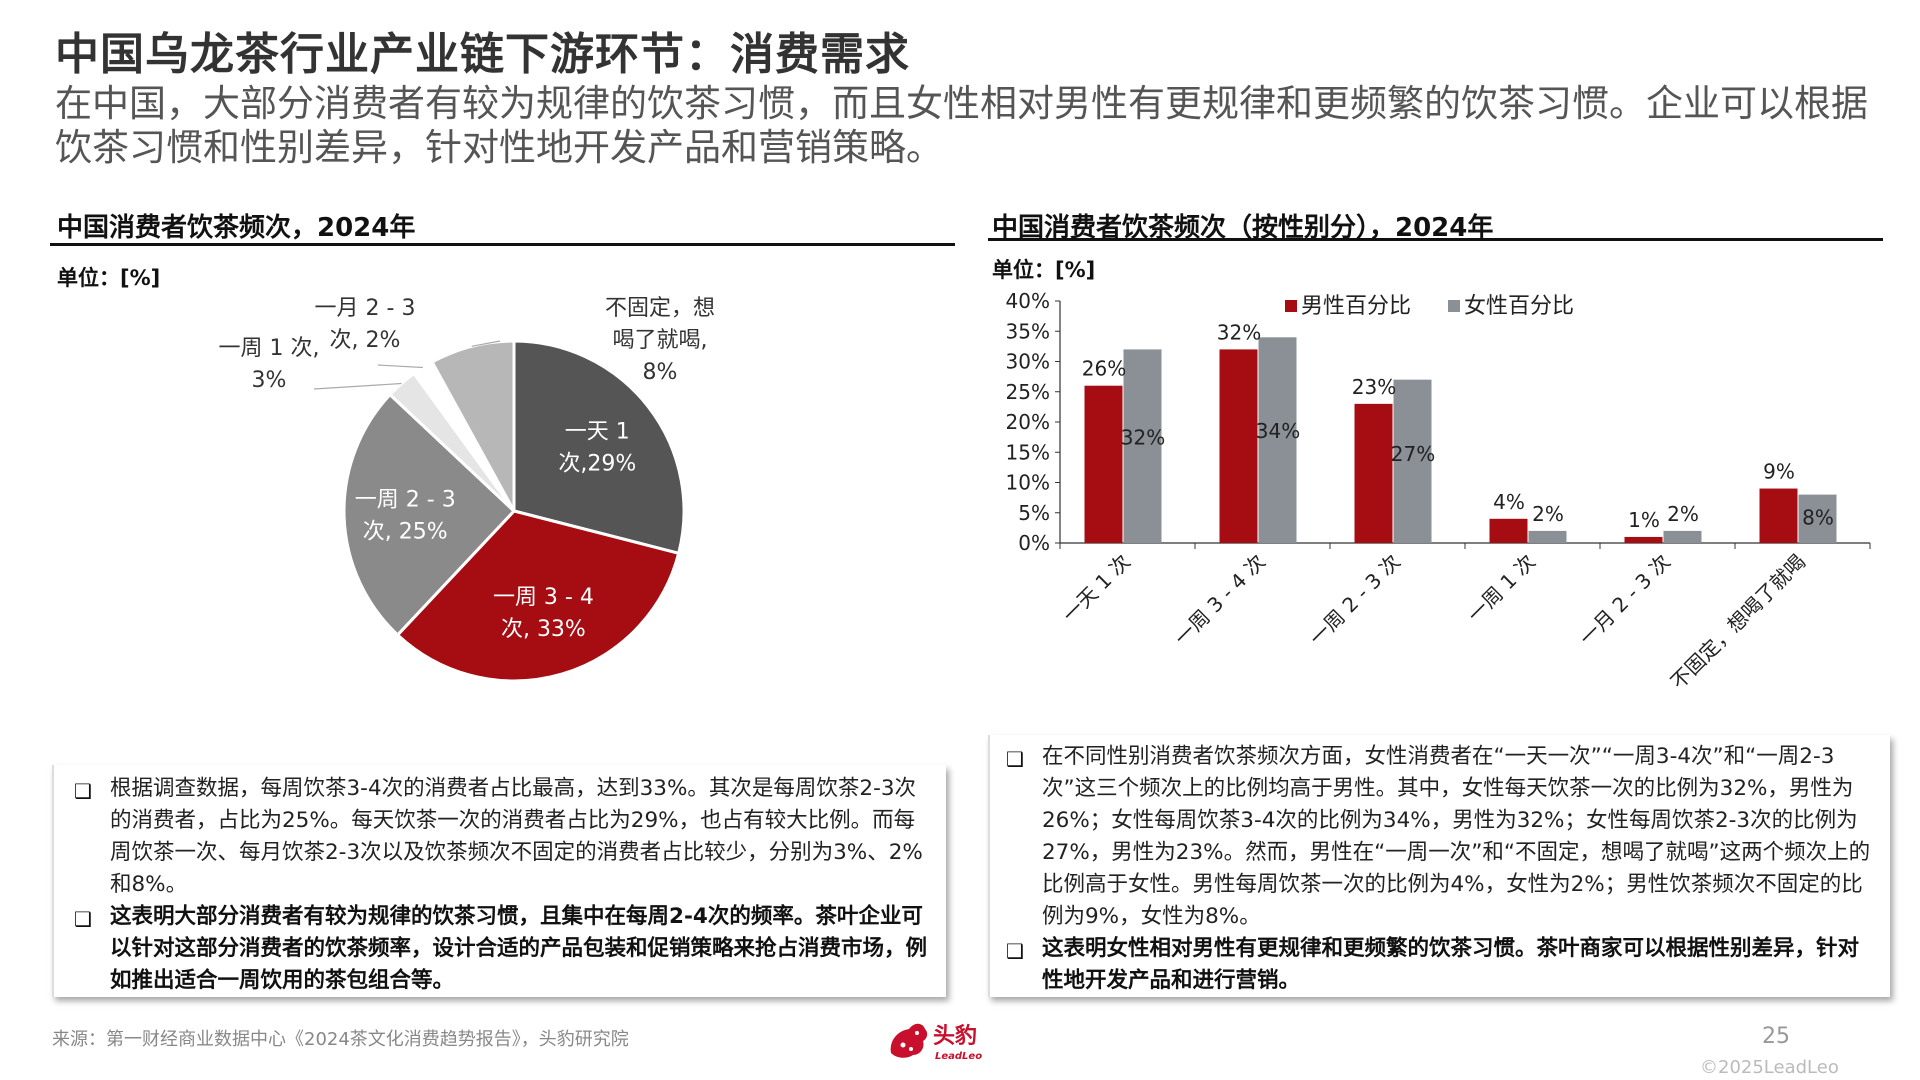  What do you see at coordinates (1435, 239) in the screenshot?
I see `right-section-rule` at bounding box center [1435, 239].